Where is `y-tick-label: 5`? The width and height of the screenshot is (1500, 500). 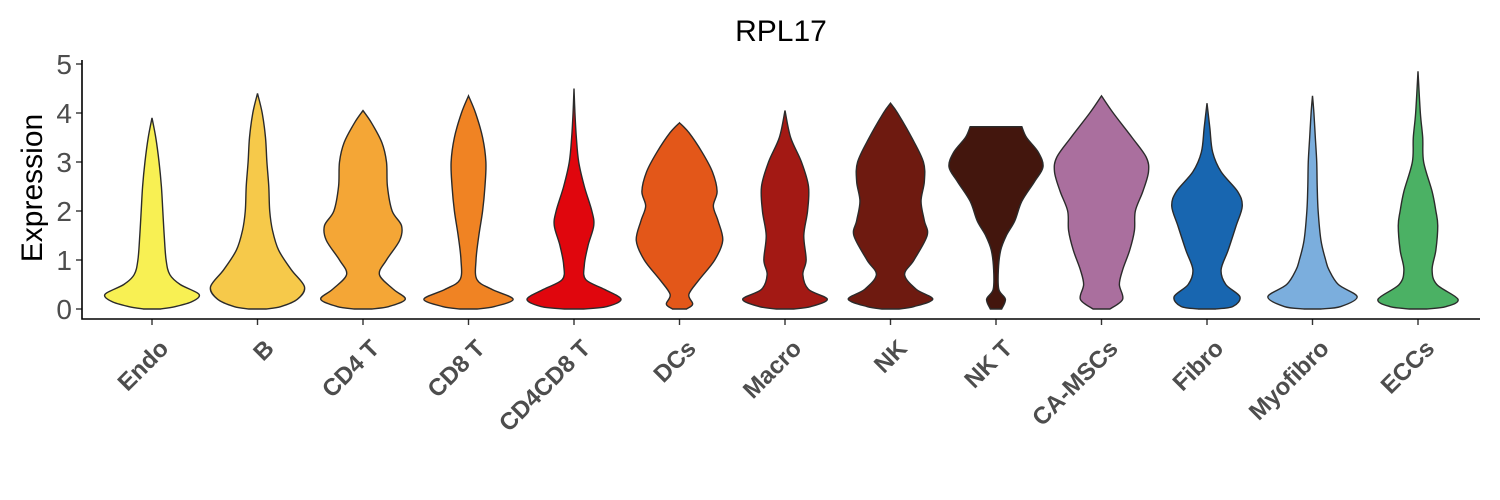 y-tick-label: 5 is located at coordinates (64, 64).